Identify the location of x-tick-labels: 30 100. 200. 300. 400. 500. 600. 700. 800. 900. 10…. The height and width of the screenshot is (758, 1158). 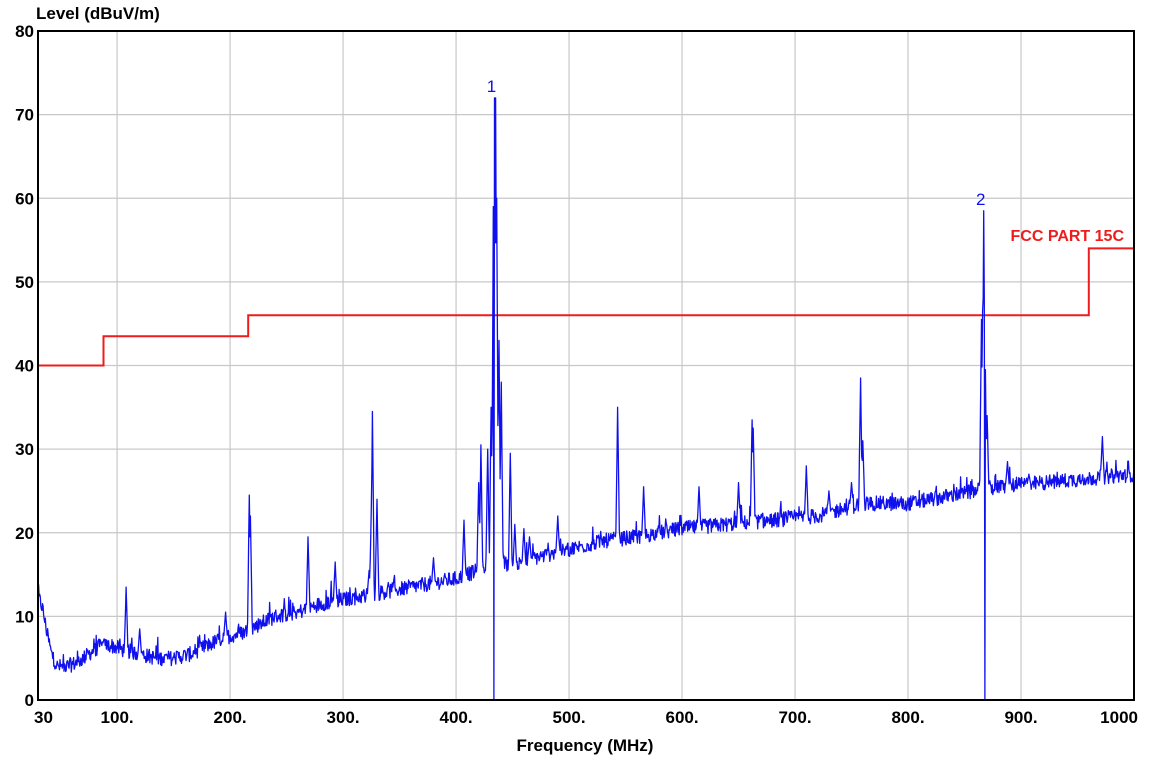
(586, 717).